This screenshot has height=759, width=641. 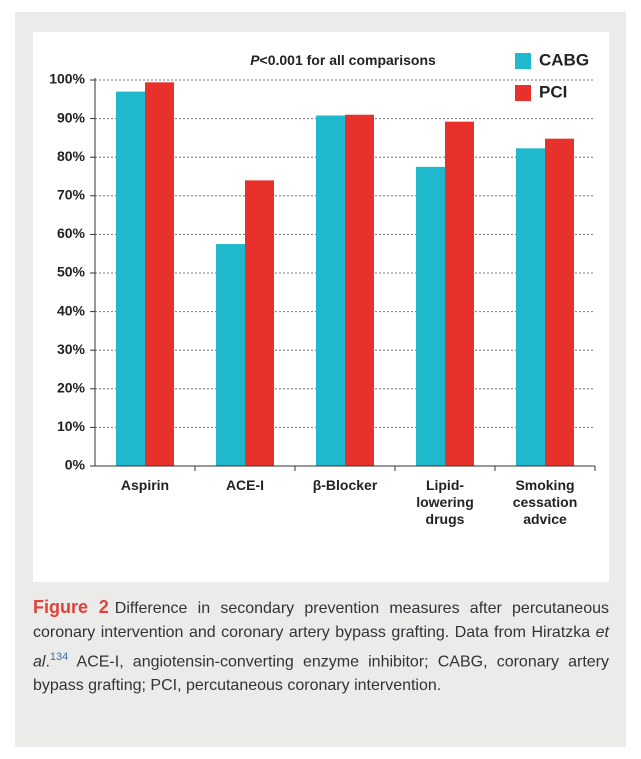 What do you see at coordinates (59, 657) in the screenshot?
I see `caption-ref: 134` at bounding box center [59, 657].